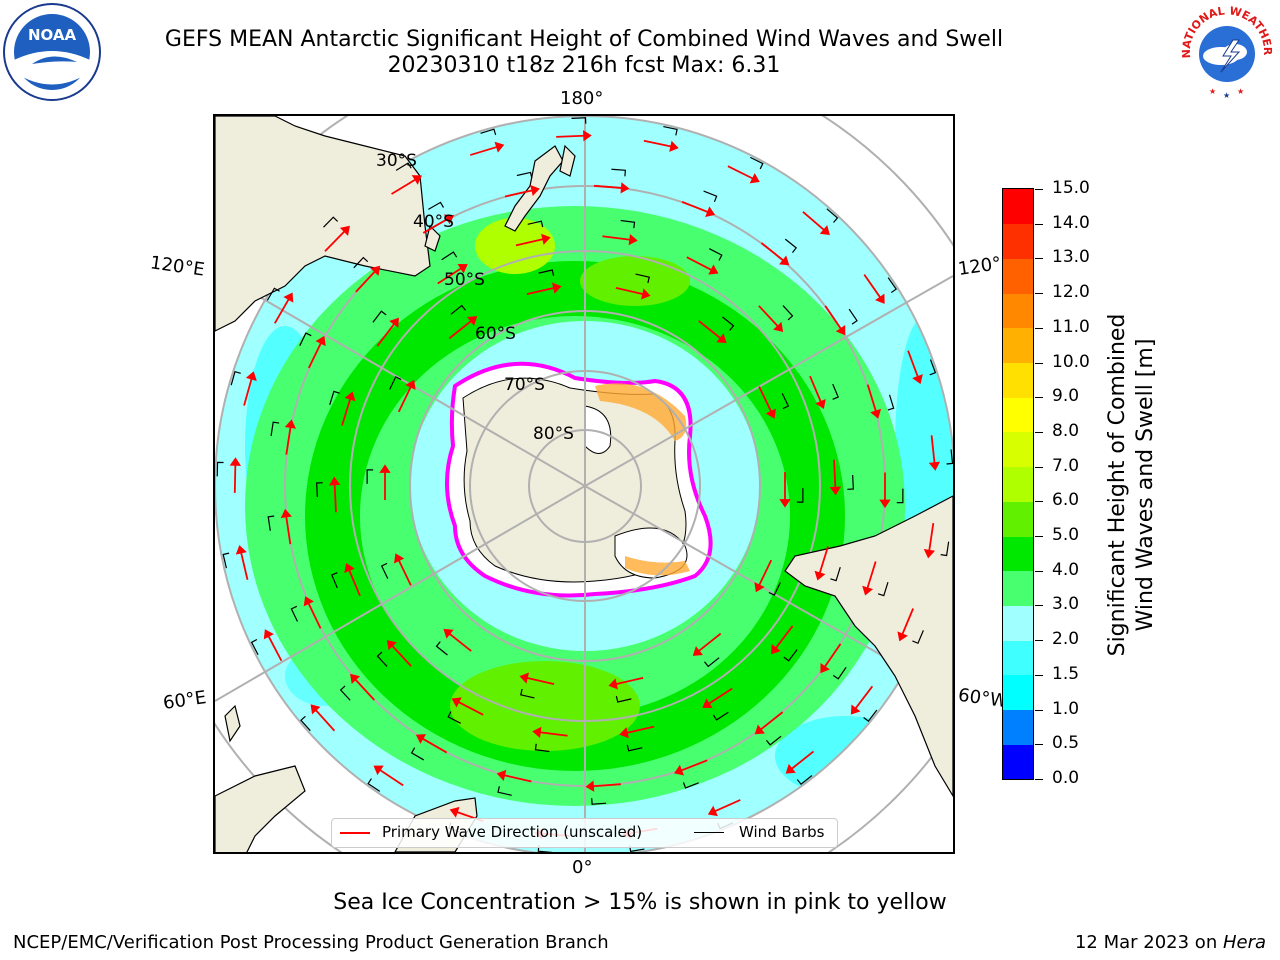 The width and height of the screenshot is (1280, 960). Describe the element at coordinates (1071, 222) in the screenshot. I see `colorbar-tick-label: 14.0` at that location.